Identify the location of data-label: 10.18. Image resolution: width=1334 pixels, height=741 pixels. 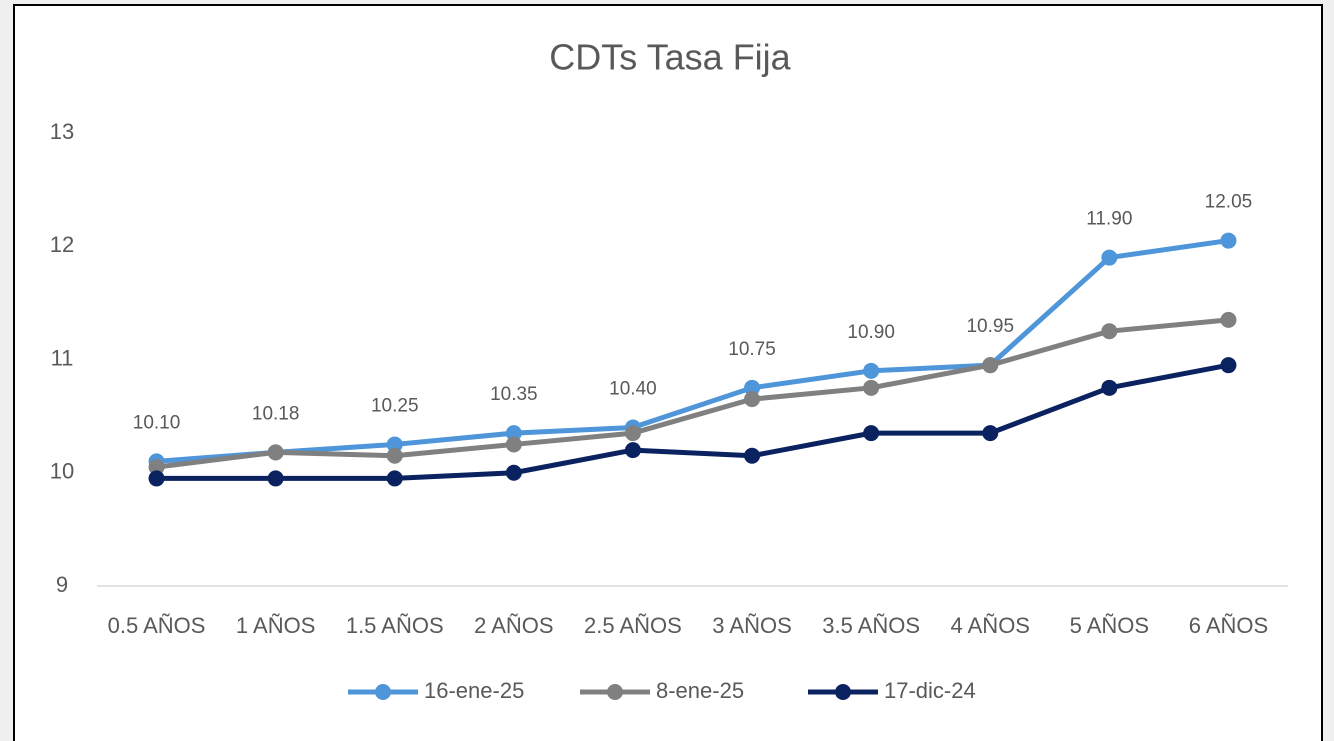
(276, 413).